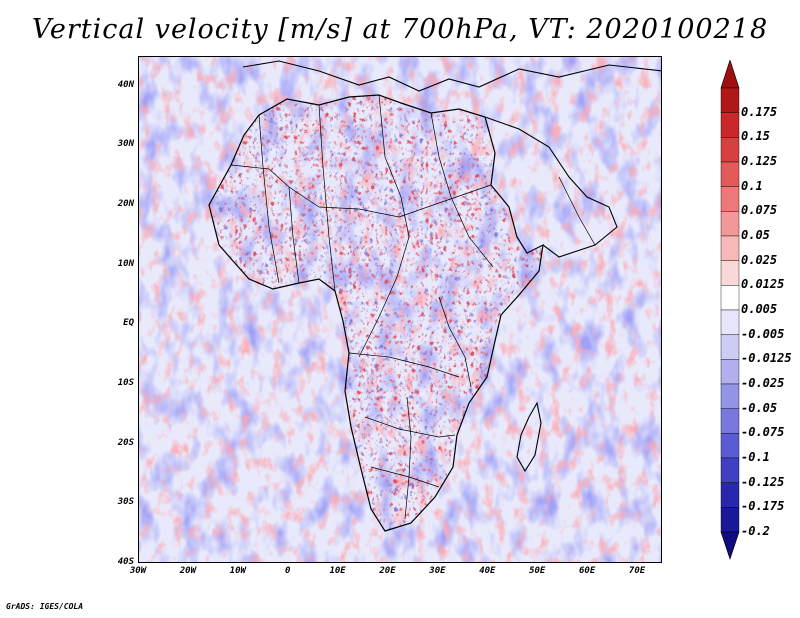 The image size is (800, 618). I want to click on colorbar-bottom-arrow, so click(730, 545).